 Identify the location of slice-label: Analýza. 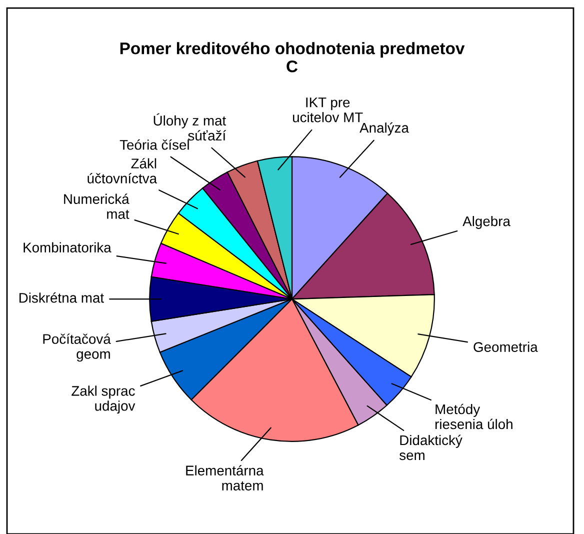
(384, 129).